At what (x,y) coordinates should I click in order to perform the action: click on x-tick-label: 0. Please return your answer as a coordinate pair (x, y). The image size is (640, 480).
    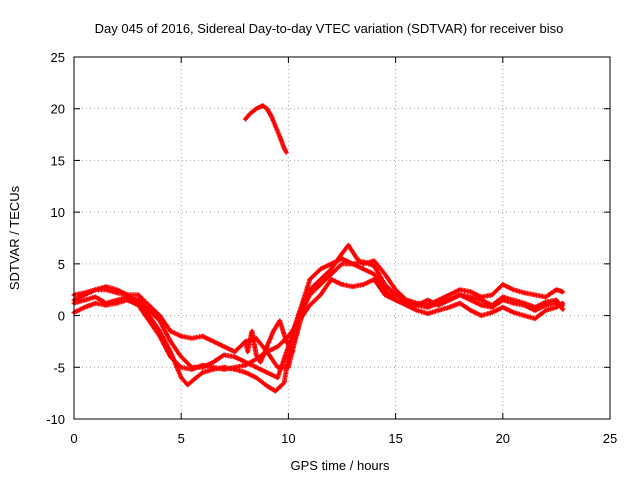
    Looking at the image, I should click on (73, 438).